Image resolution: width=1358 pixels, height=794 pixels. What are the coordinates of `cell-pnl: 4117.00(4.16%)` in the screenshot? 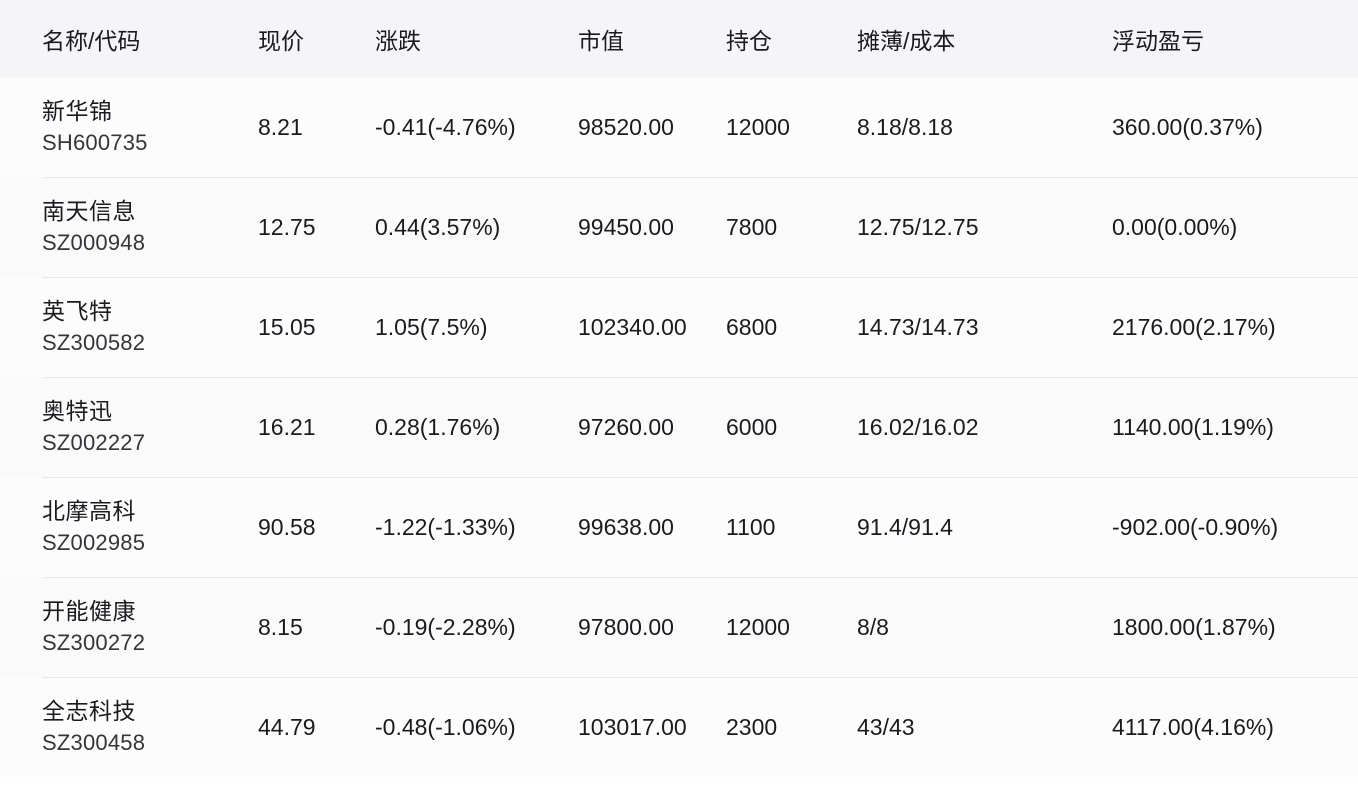 It's located at (1235, 727).